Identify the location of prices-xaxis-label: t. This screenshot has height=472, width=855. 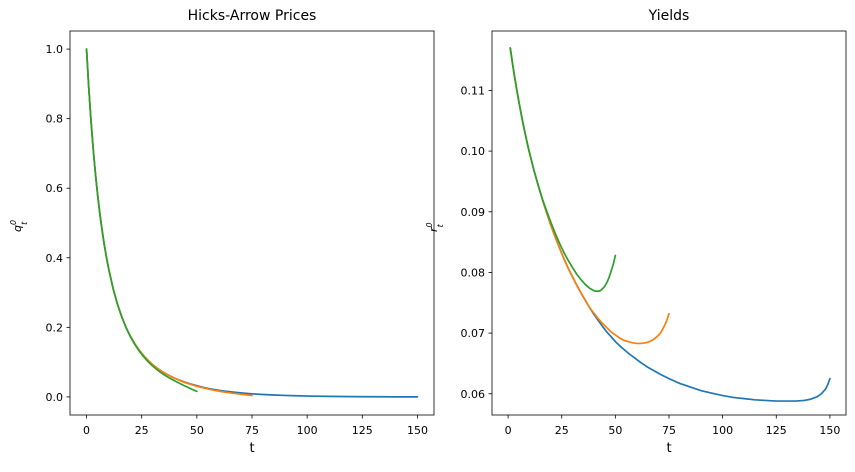
(251, 448).